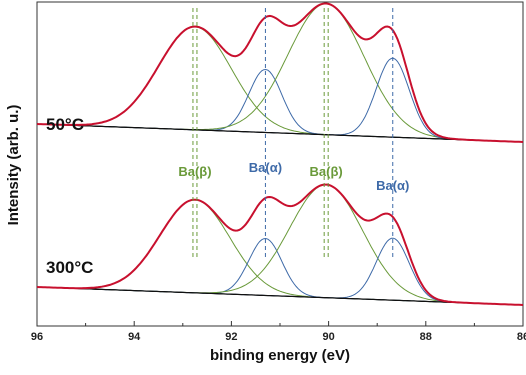 The height and width of the screenshot is (375, 526). I want to click on x-tick-label: 88, so click(426, 337).